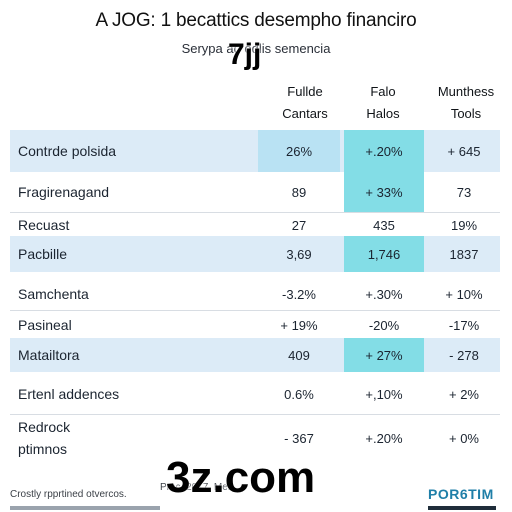 This screenshot has height=512, width=512. I want to click on table-cell: - 367, so click(299, 438).